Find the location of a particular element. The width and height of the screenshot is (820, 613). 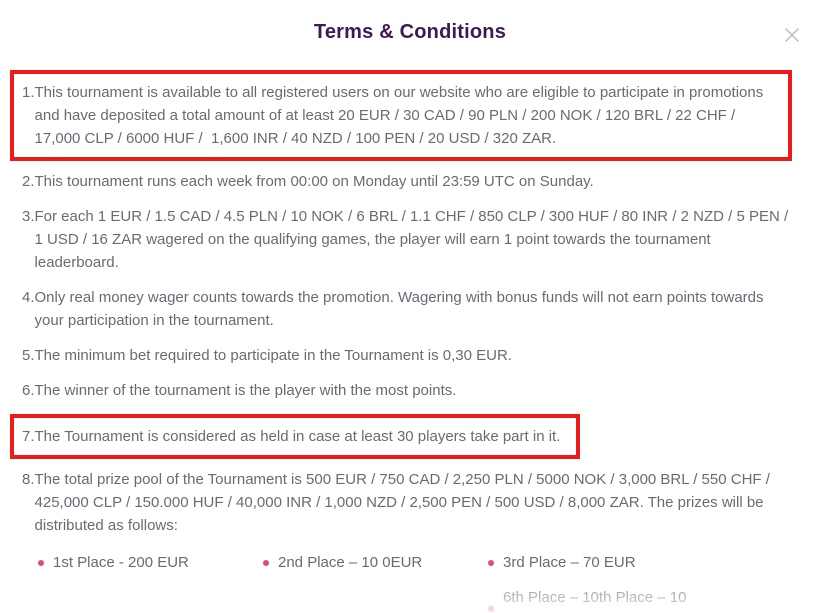

term-number: 7. is located at coordinates (28, 436).